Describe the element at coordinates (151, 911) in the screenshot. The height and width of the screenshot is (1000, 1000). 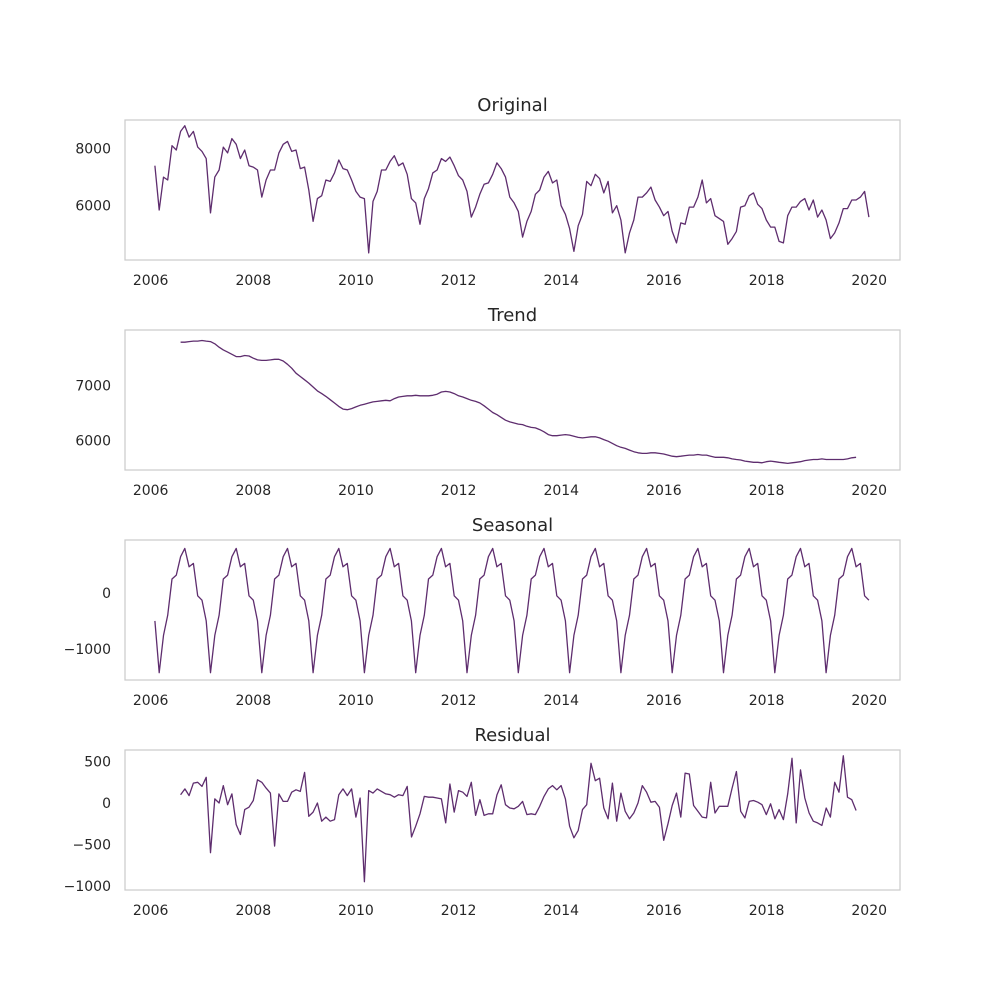
I see `residual-x-tick-label: 2006` at that location.